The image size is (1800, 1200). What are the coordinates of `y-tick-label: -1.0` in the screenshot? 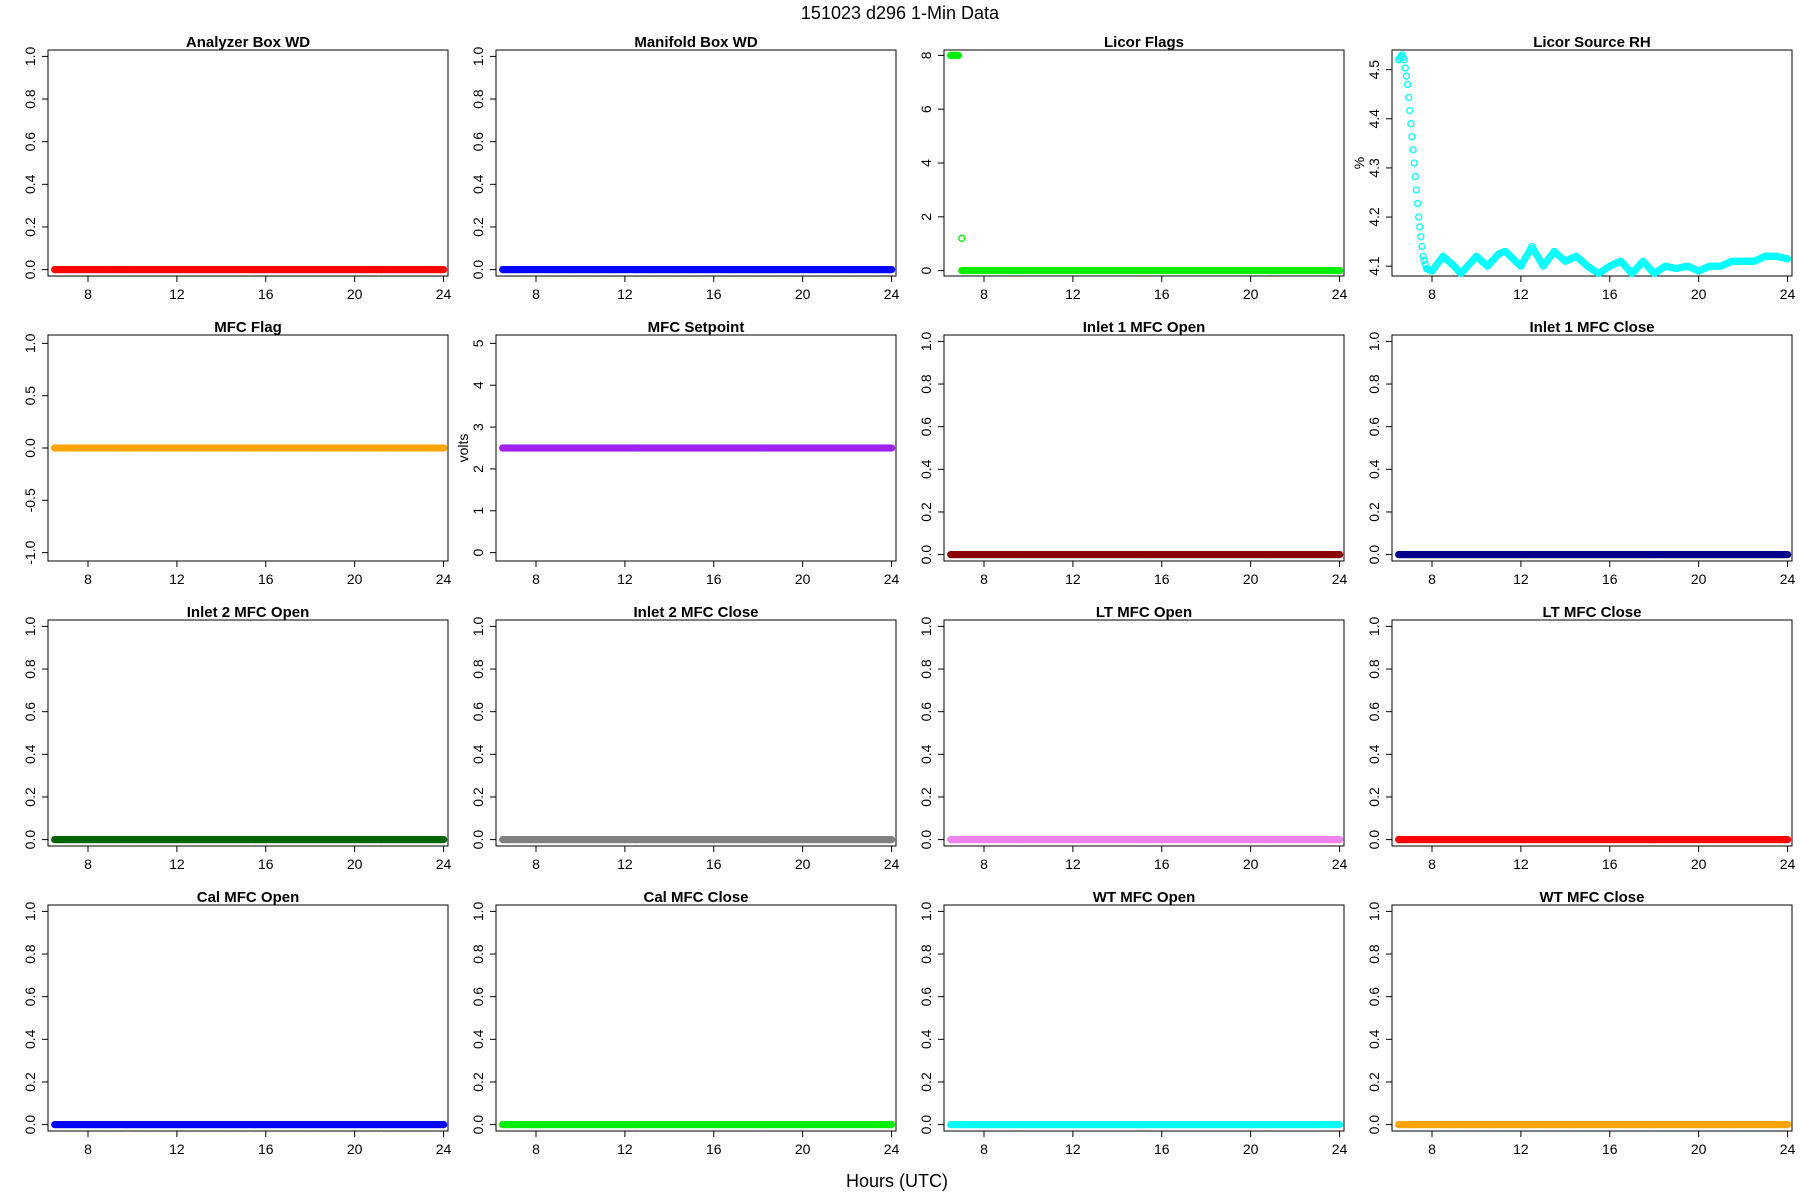 It's located at (30, 552).